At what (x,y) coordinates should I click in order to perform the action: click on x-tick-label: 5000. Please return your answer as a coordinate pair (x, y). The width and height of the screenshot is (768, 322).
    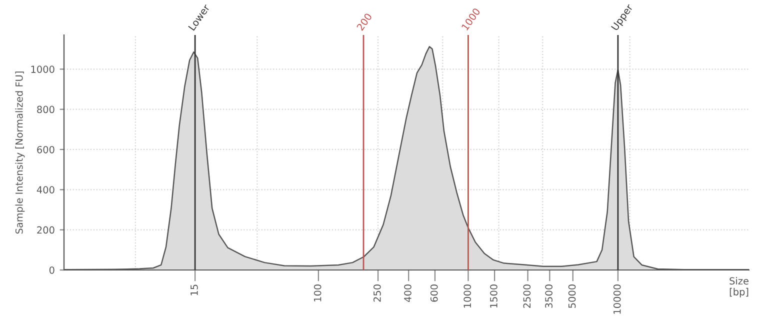
    Looking at the image, I should click on (572, 296).